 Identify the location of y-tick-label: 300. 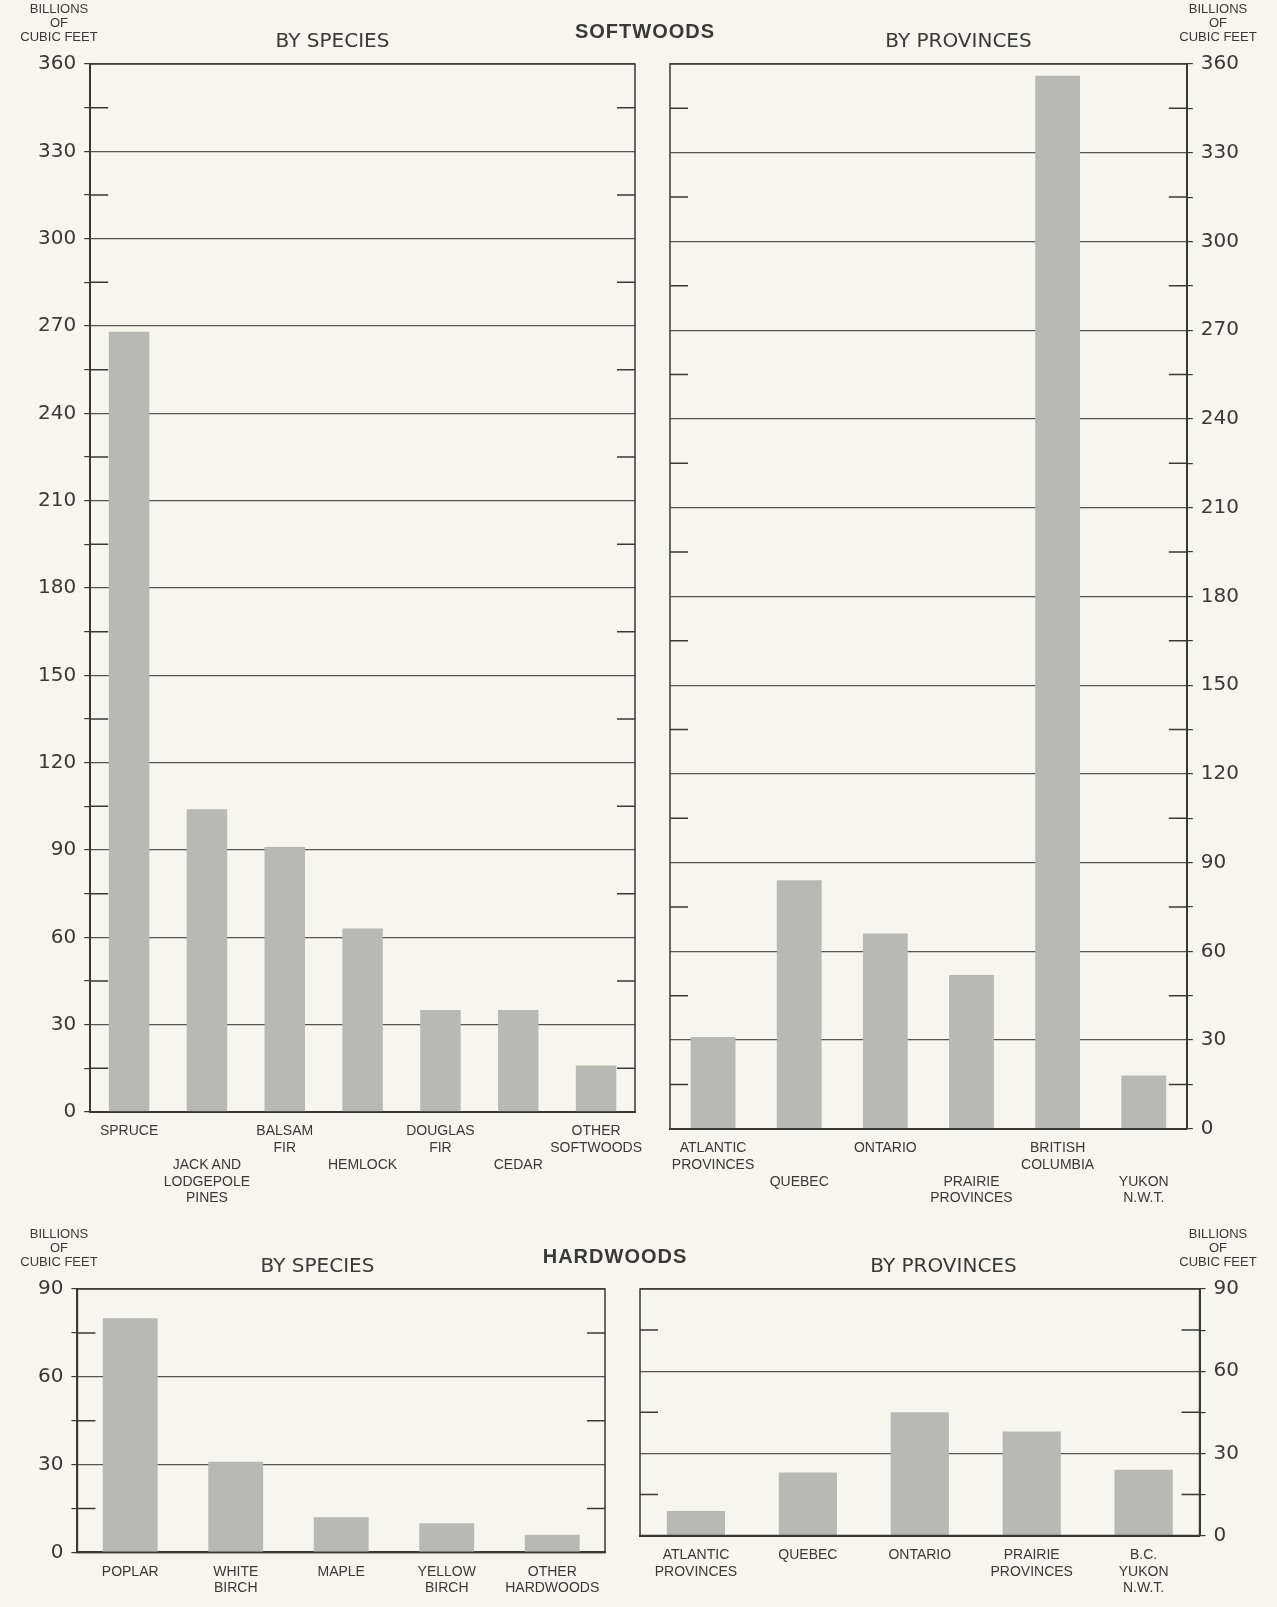
(57, 236).